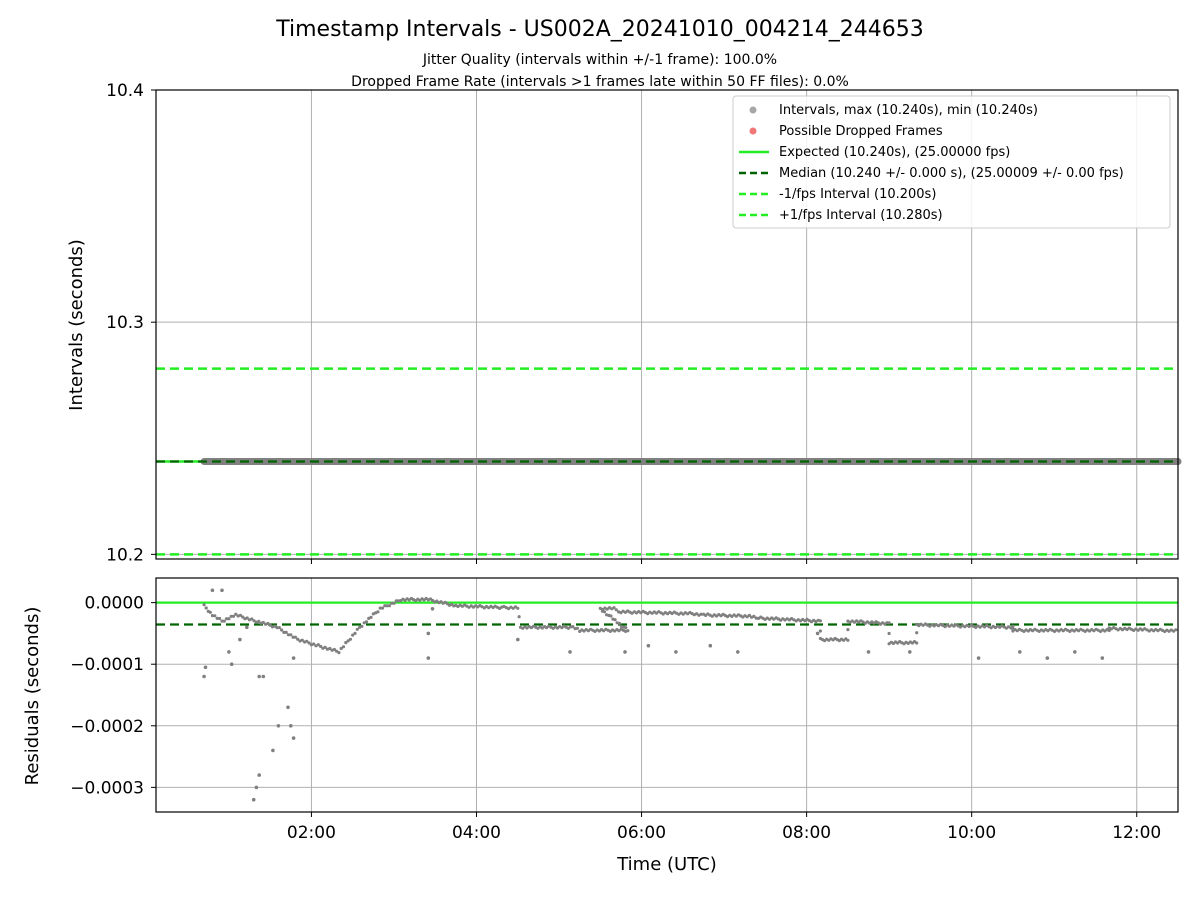 The image size is (1200, 900). I want to click on bottom-y-tick-label: −0.0001, so click(107, 665).